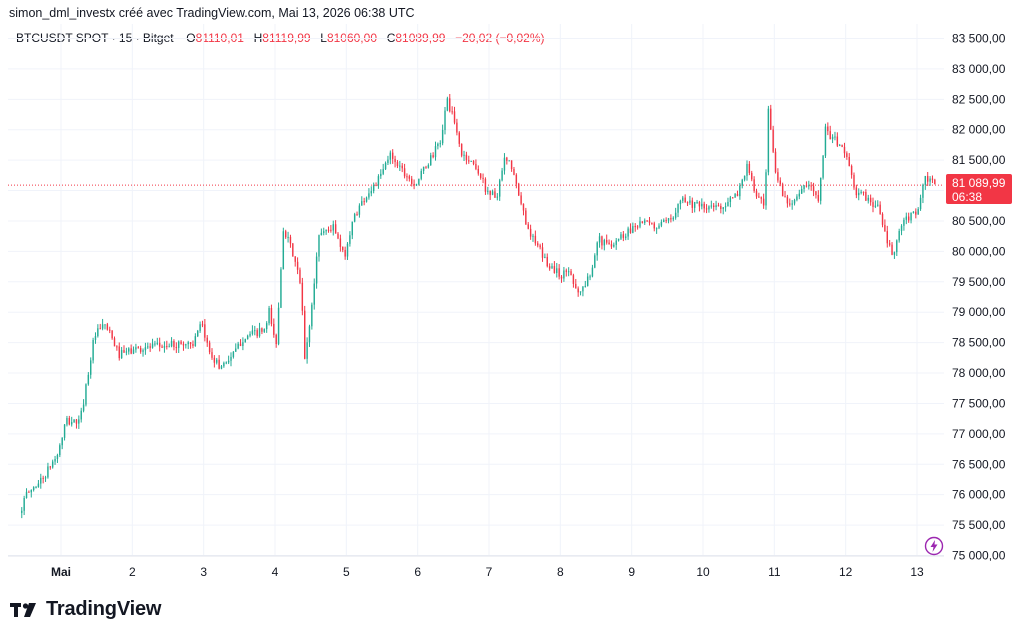 This screenshot has width=1024, height=639. What do you see at coordinates (85, 609) in the screenshot?
I see `tradingview-logo: TradingView` at bounding box center [85, 609].